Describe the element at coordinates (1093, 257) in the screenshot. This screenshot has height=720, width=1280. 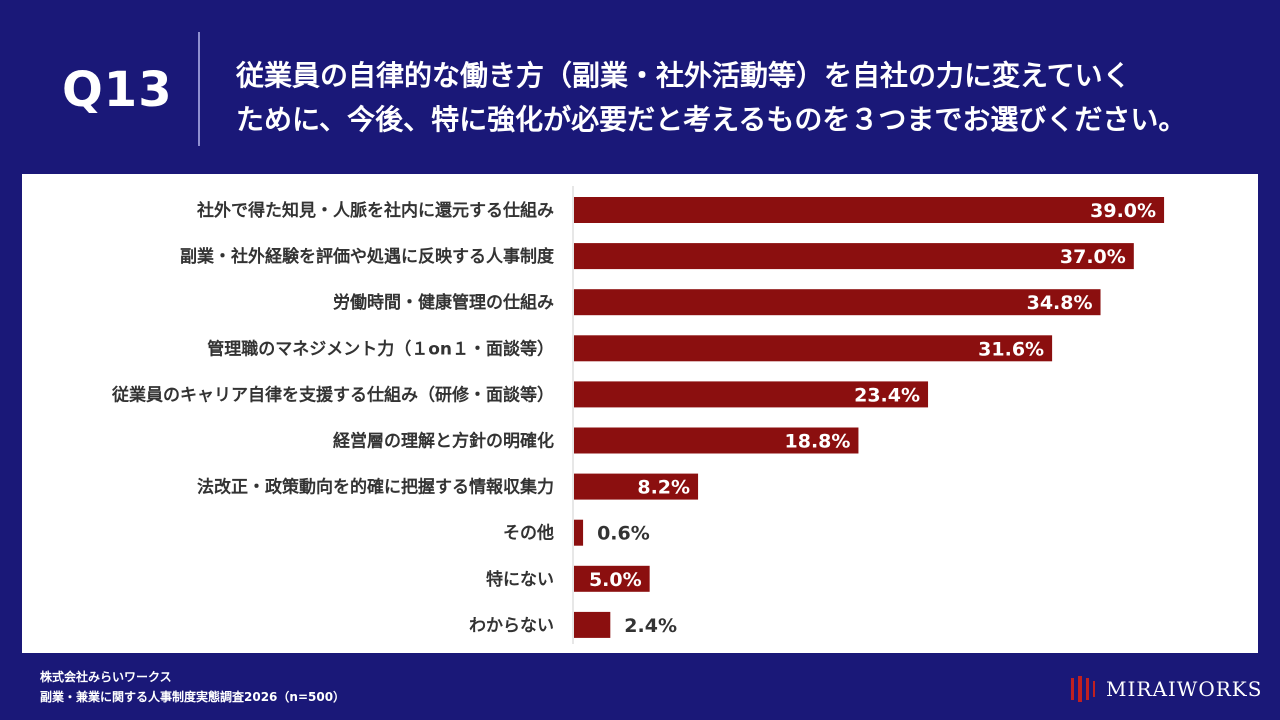
I see `value-label: 37.0%` at that location.